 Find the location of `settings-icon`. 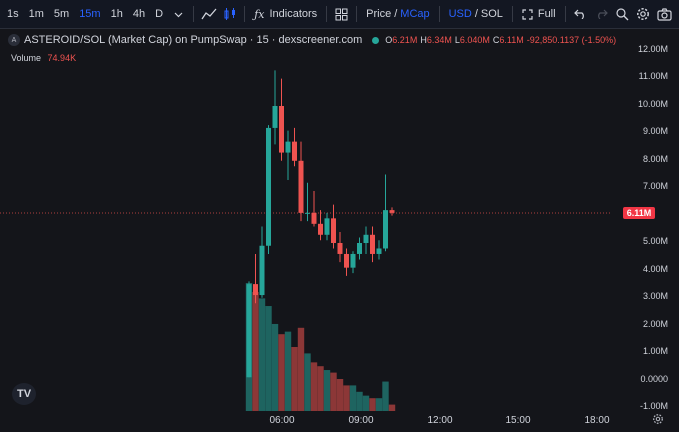

settings-icon is located at coordinates (643, 14).